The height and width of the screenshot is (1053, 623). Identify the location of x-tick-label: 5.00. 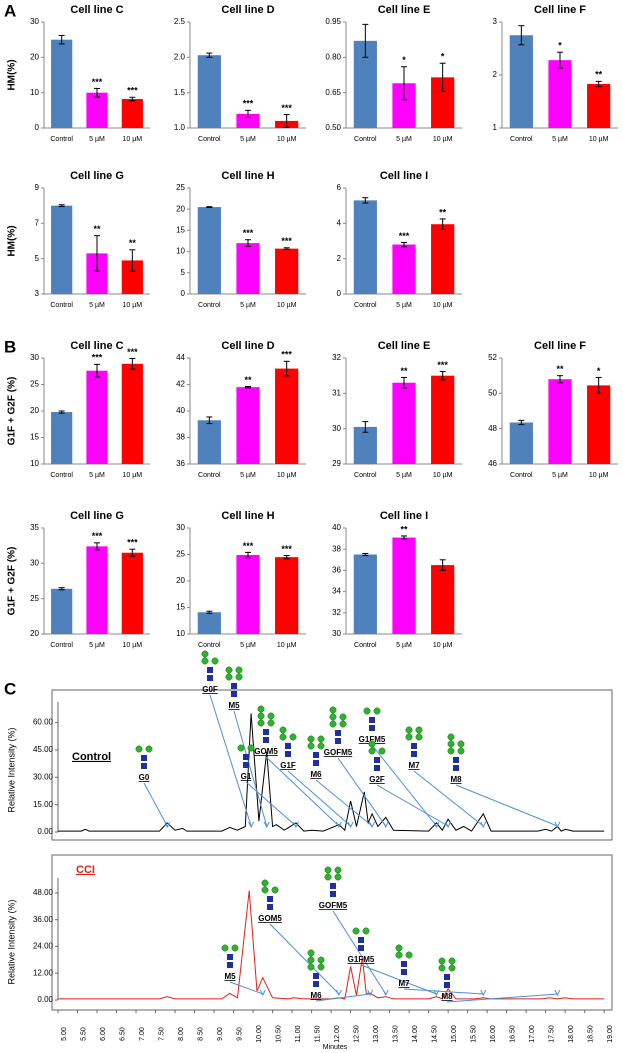
(64, 1034).